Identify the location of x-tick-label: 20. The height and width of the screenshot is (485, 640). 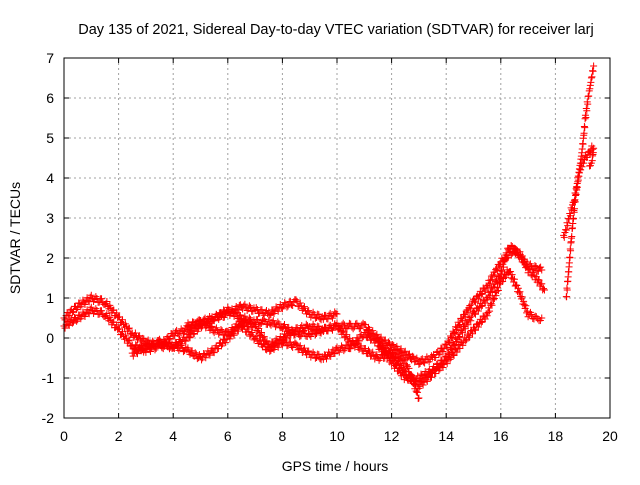
(610, 436).